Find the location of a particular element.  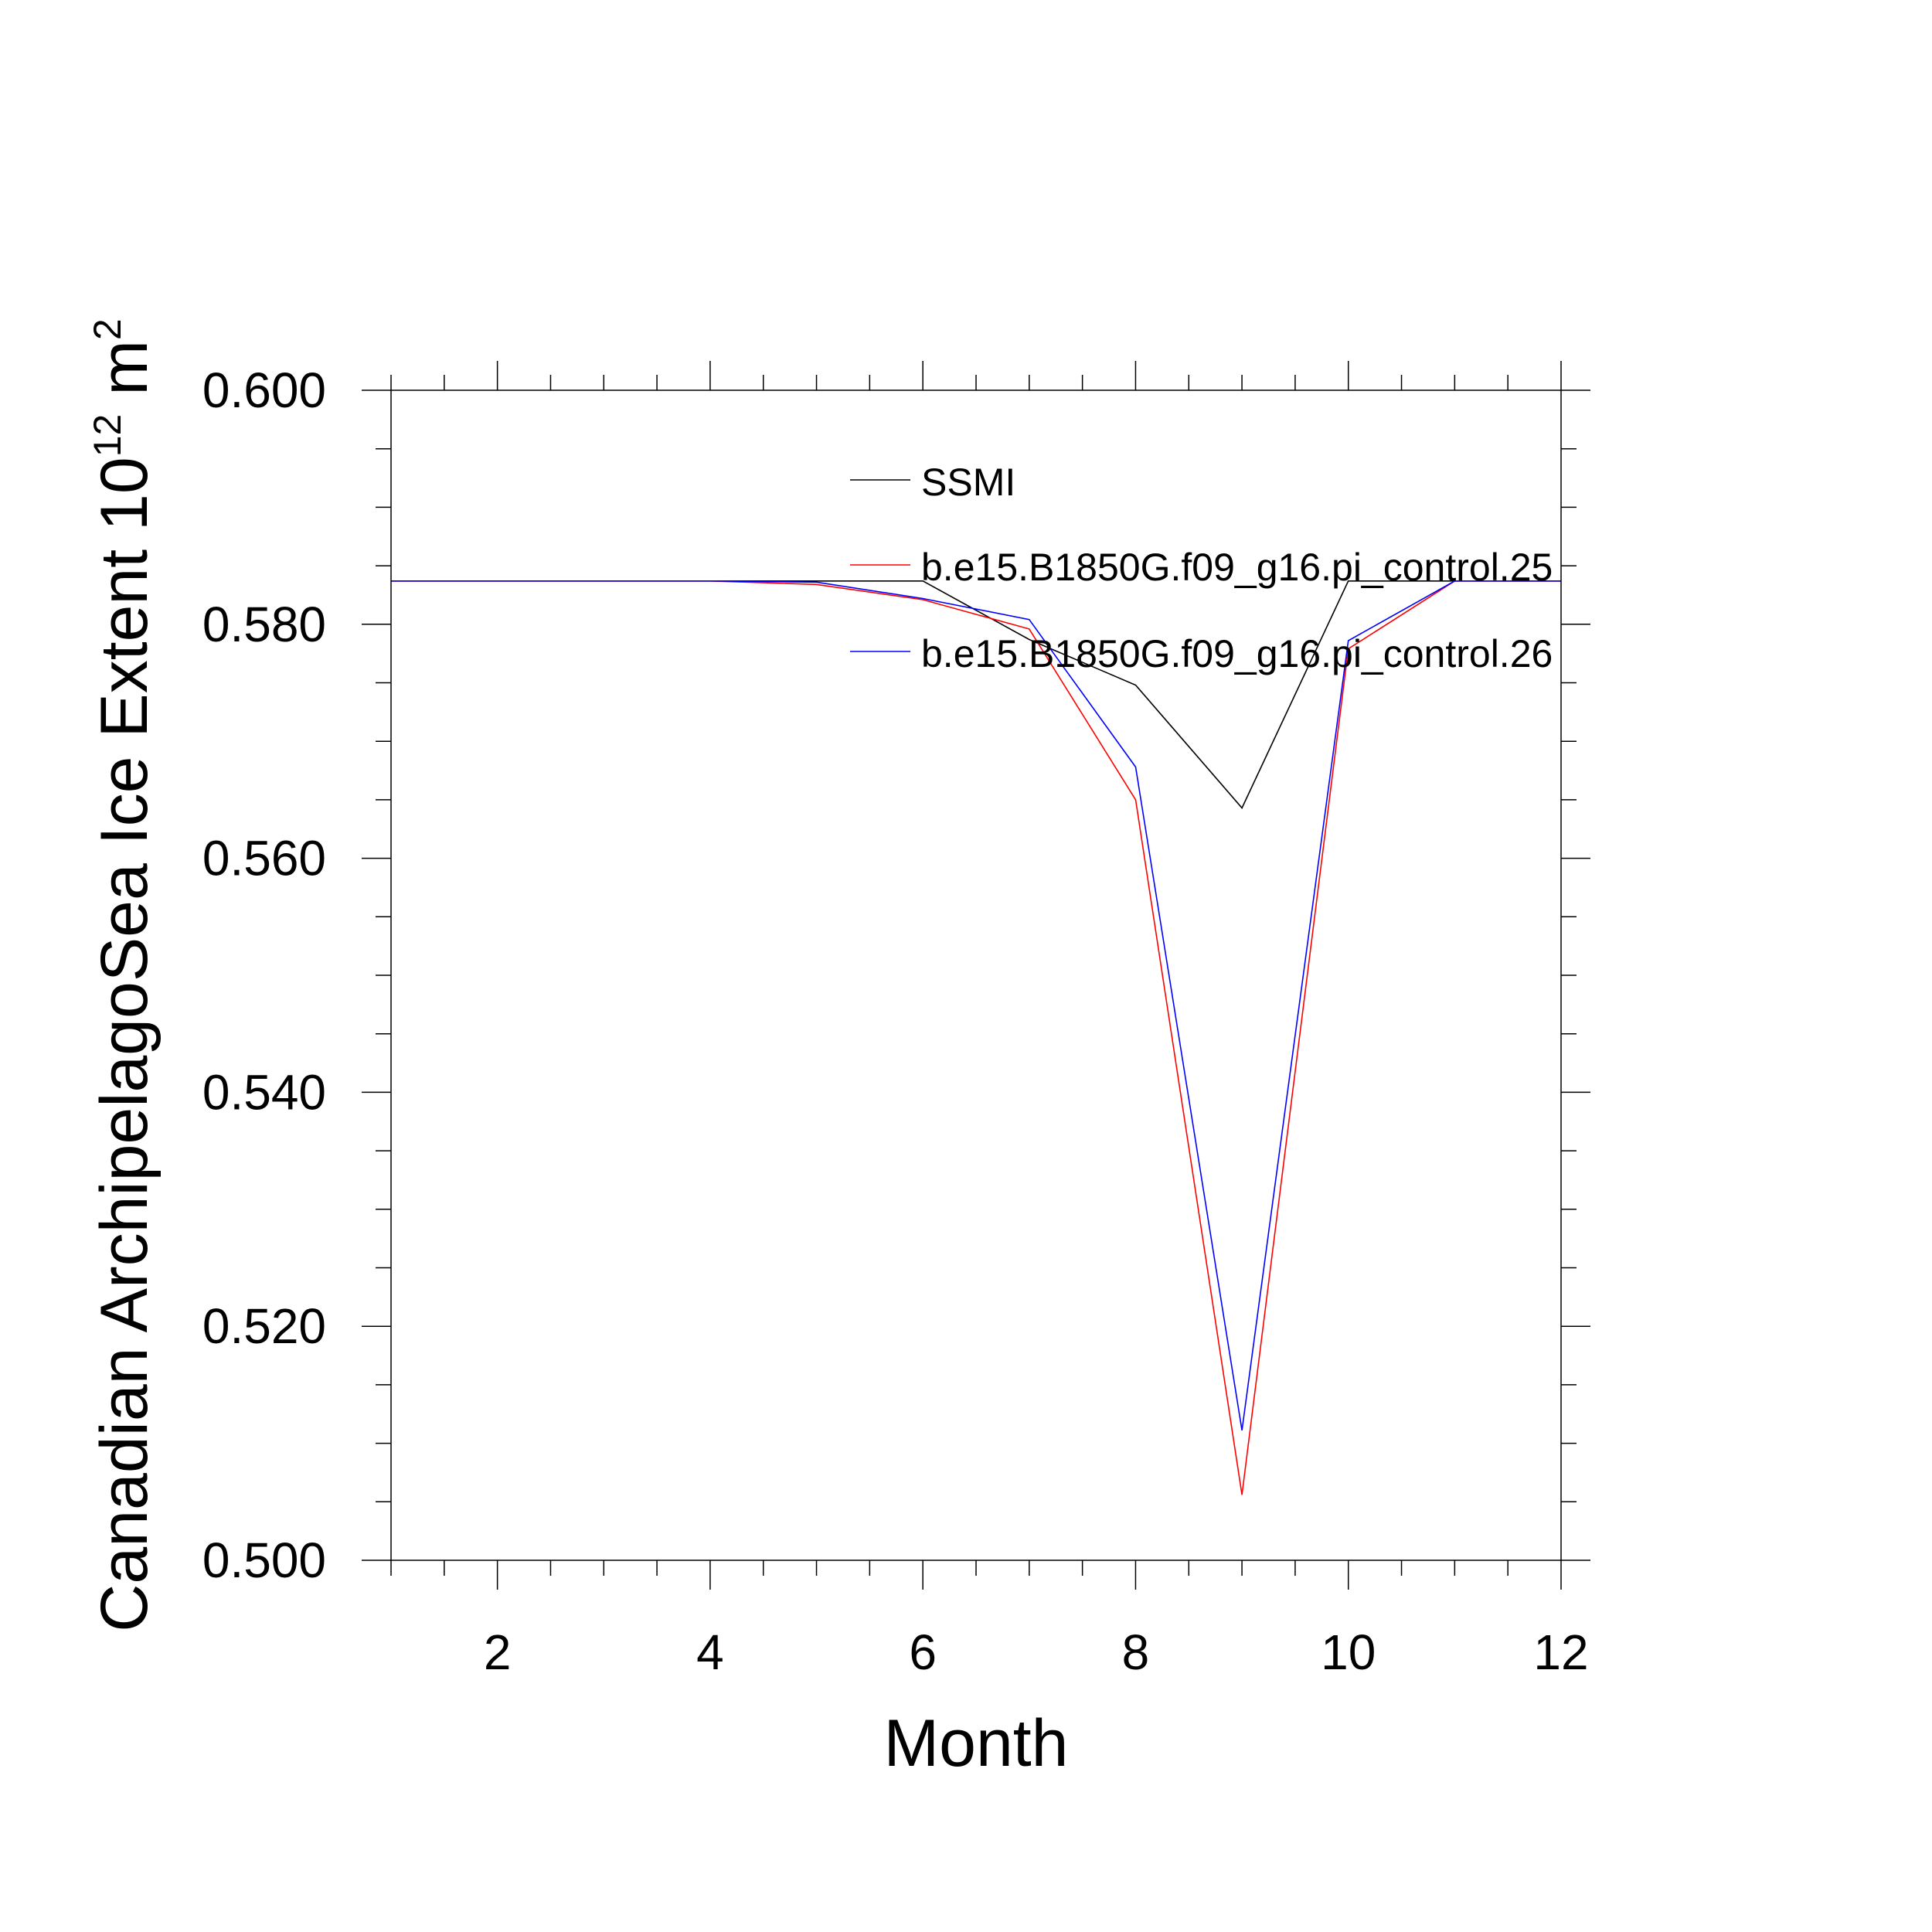

x-tick-label: 10 is located at coordinates (1348, 1652).